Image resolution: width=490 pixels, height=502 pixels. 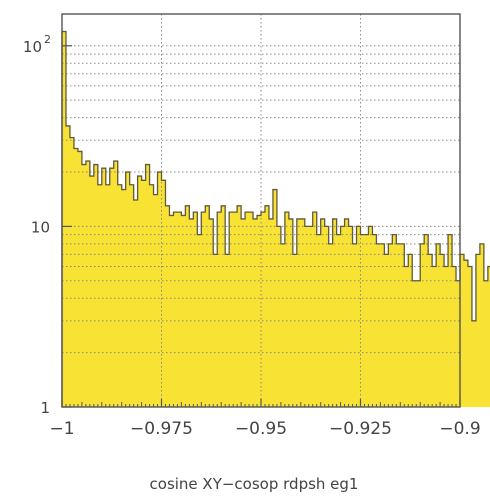 What do you see at coordinates (61, 429) in the screenshot?
I see `x-tick-label: −1` at bounding box center [61, 429].